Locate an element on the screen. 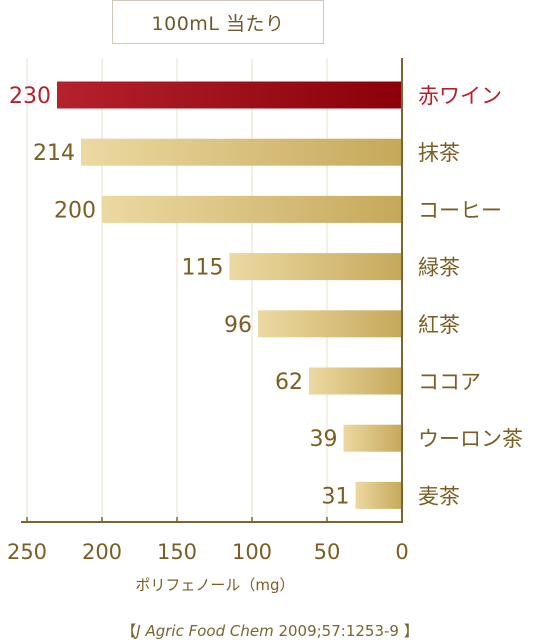 Image resolution: width=540 pixels, height=643 pixels. unit-label-box: 100mL 当たり is located at coordinates (218, 22).